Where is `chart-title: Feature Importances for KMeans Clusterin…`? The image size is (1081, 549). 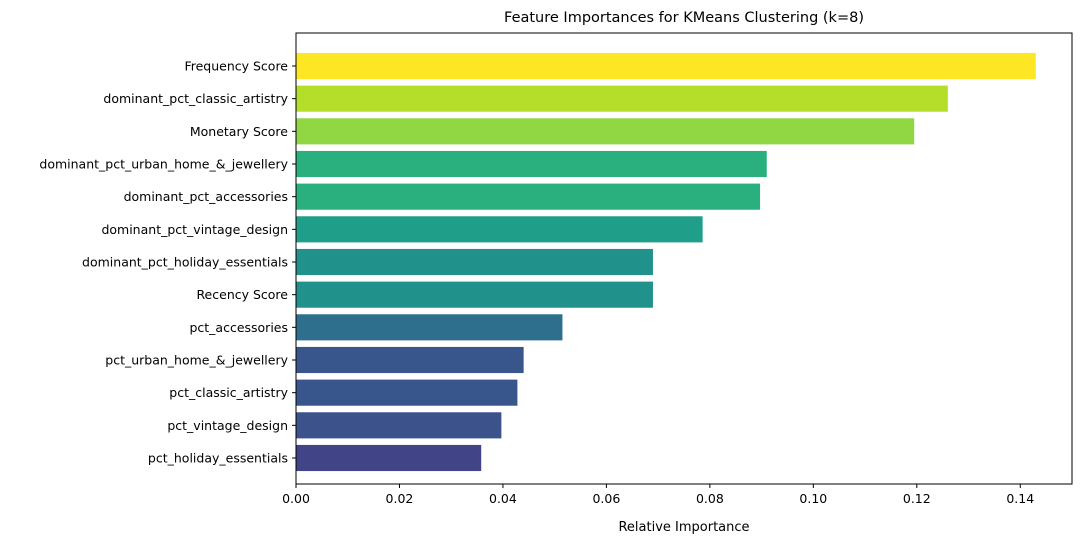 chart-title: Feature Importances for KMeans Clusterin… is located at coordinates (684, 18).